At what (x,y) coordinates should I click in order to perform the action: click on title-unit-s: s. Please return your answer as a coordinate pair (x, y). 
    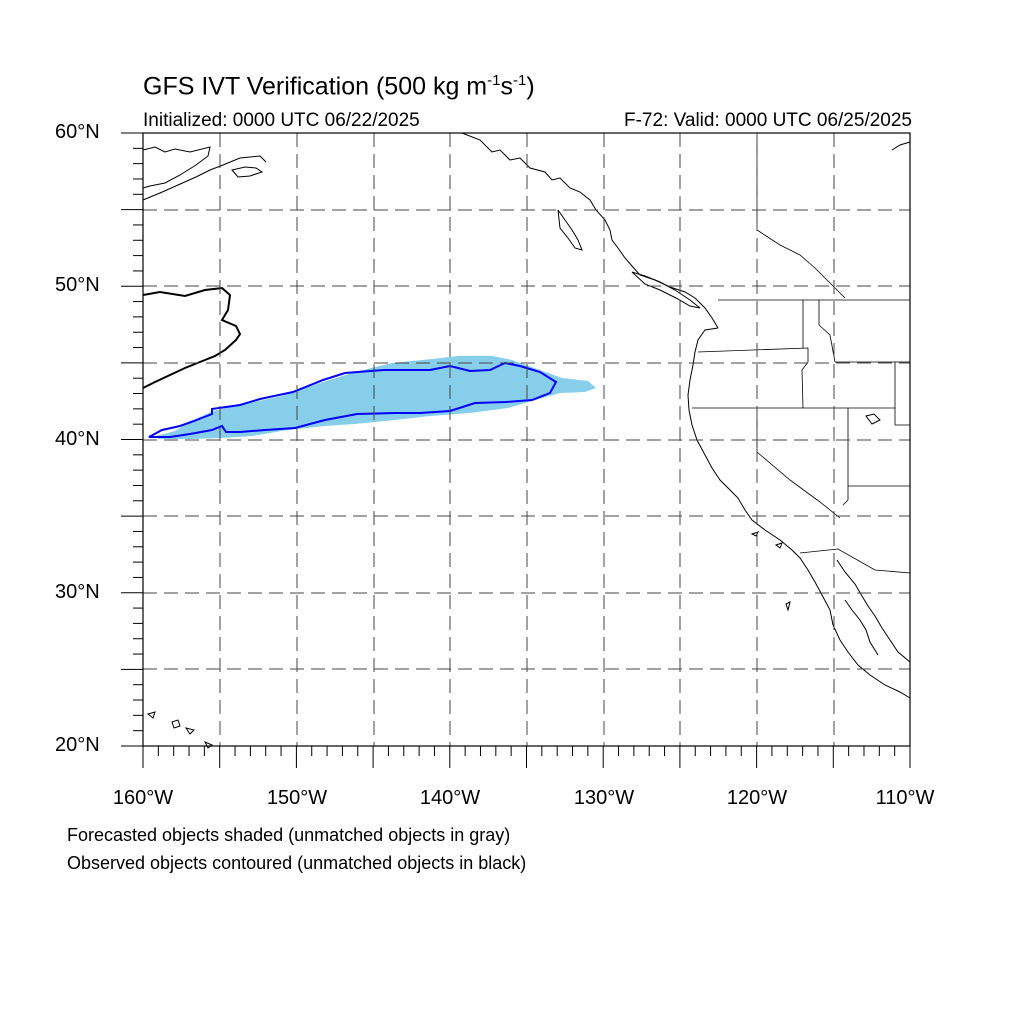
    Looking at the image, I should click on (506, 86).